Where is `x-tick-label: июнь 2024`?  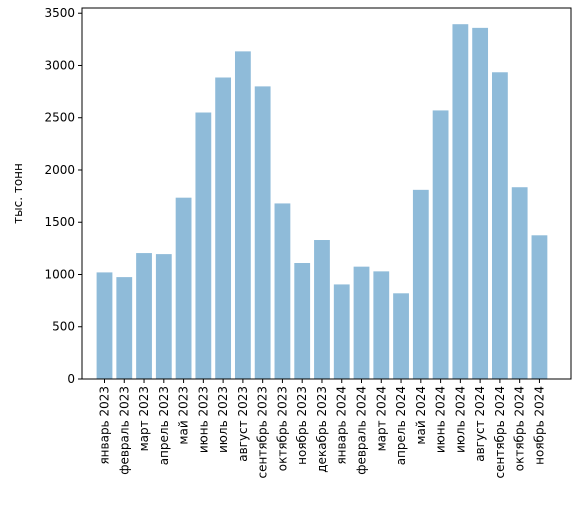
x-tick-label: июнь 2024 is located at coordinates (441, 419).